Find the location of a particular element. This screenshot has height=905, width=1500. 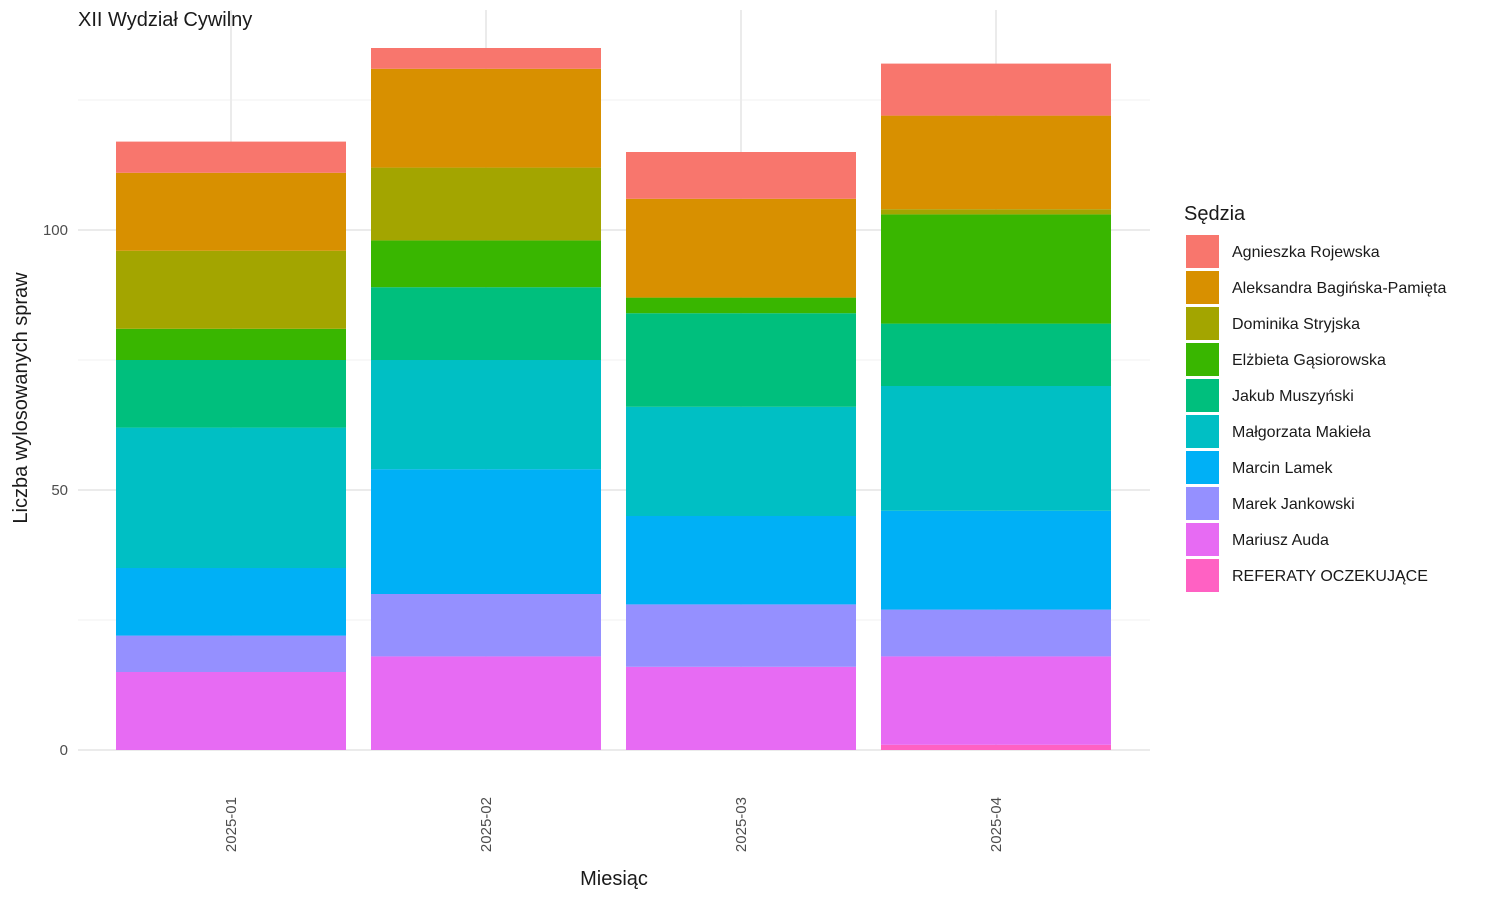

x-tick-label: 2025-01 is located at coordinates (231, 824).